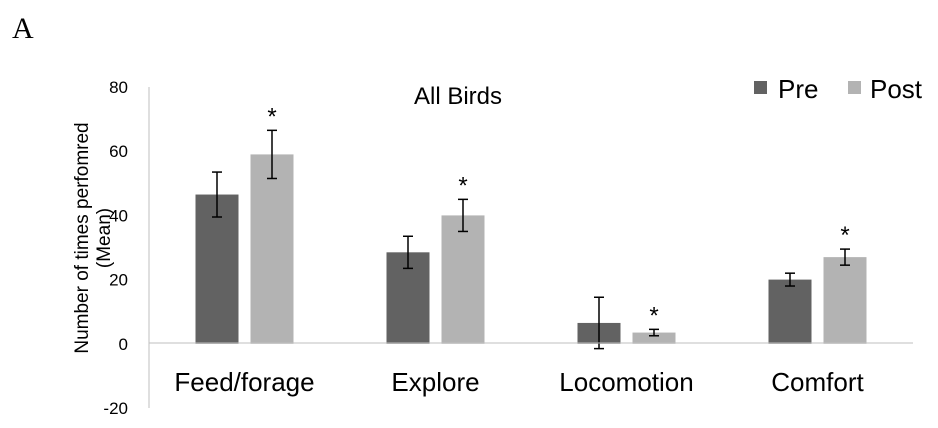  I want to click on error-bar-comfort-post, so click(845, 257).